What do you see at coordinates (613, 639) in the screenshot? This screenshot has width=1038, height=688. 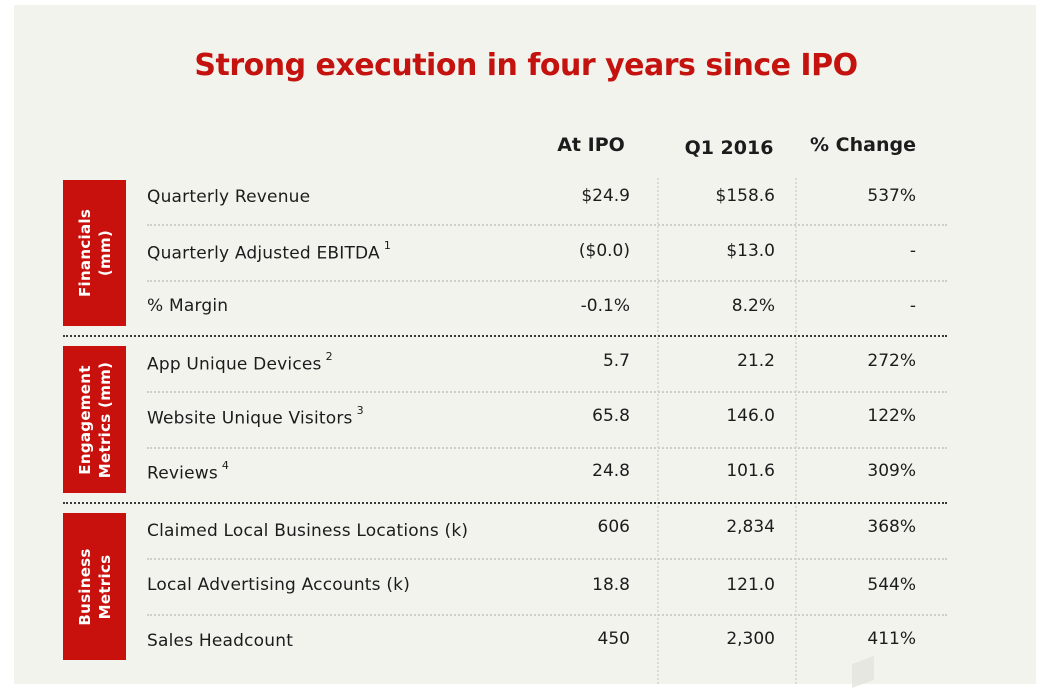 I see `cell-at-ipo: 450` at bounding box center [613, 639].